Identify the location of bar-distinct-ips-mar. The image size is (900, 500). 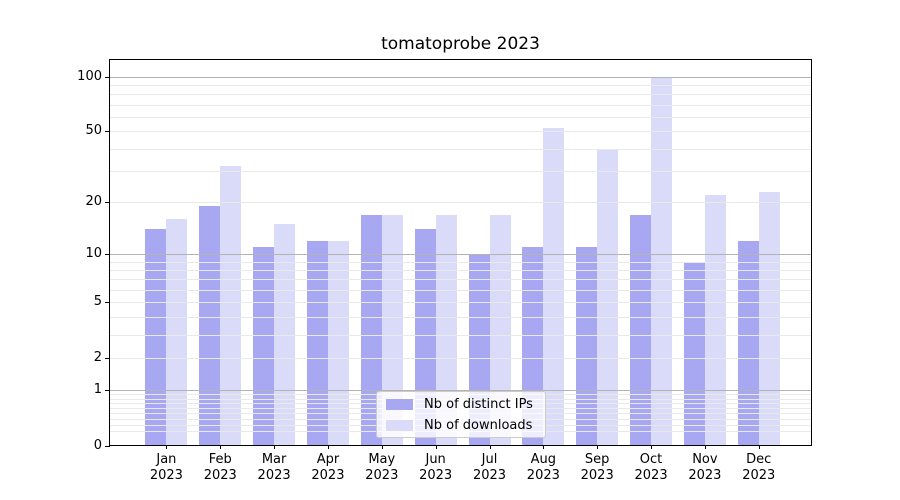
(264, 345).